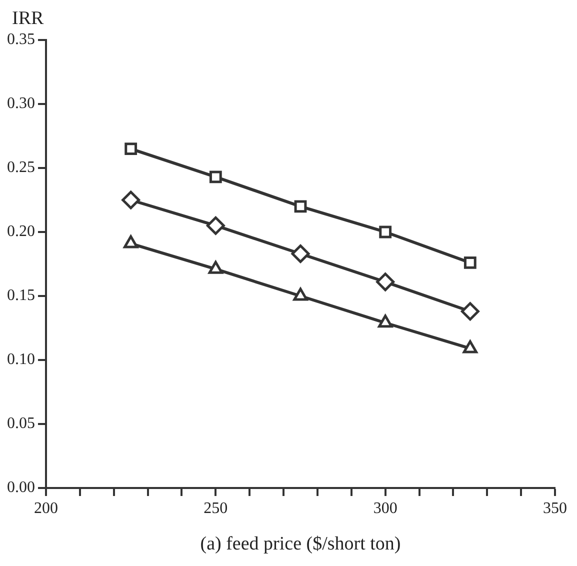 The image size is (577, 566). I want to click on x-tick-label: 350, so click(555, 508).